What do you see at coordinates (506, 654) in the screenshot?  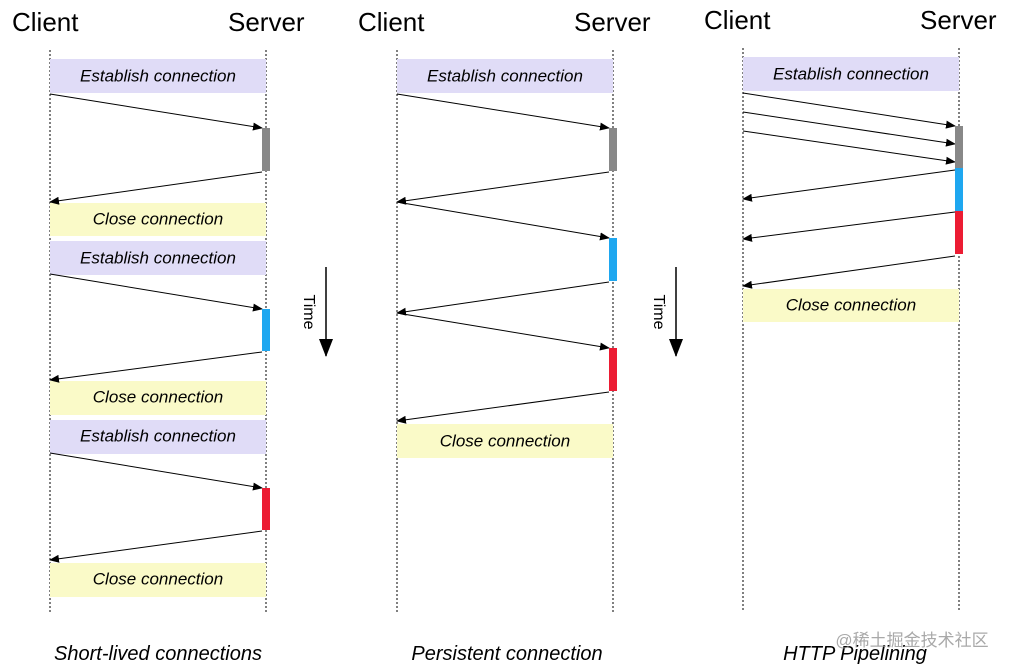 I see `caption: Persistent connection` at bounding box center [506, 654].